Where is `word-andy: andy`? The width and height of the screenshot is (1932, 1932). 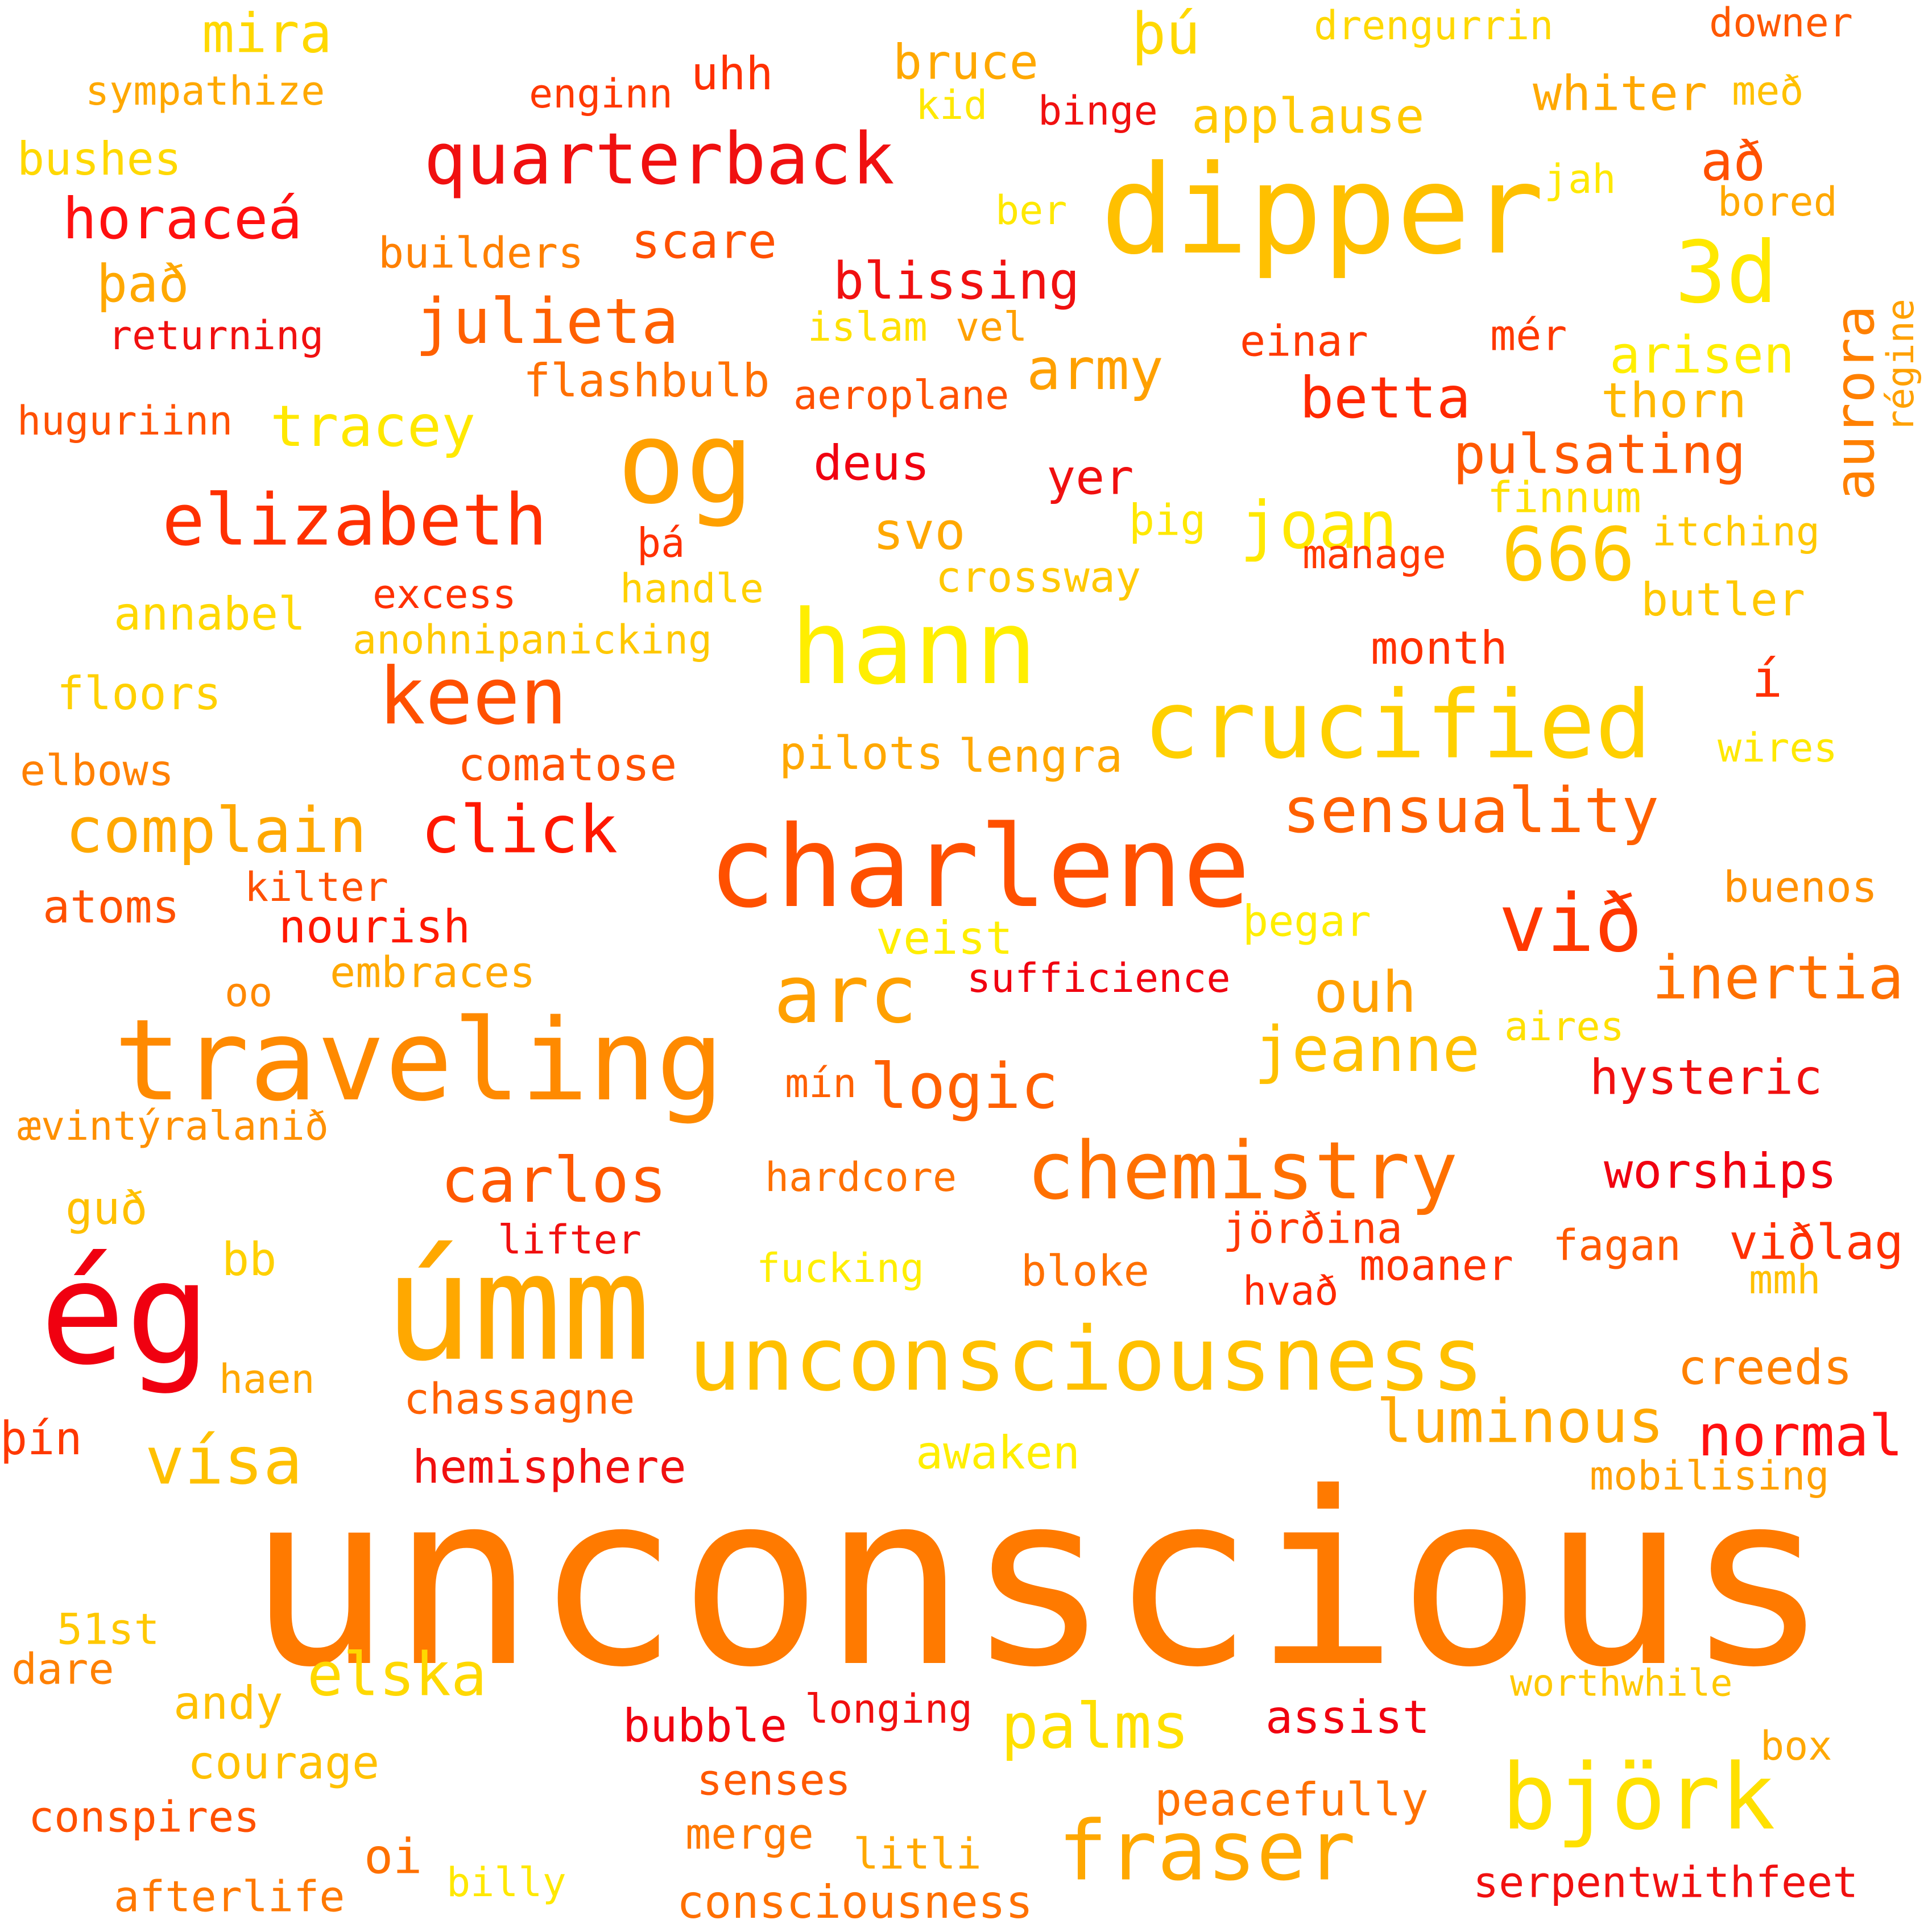 word-andy: andy is located at coordinates (228, 1703).